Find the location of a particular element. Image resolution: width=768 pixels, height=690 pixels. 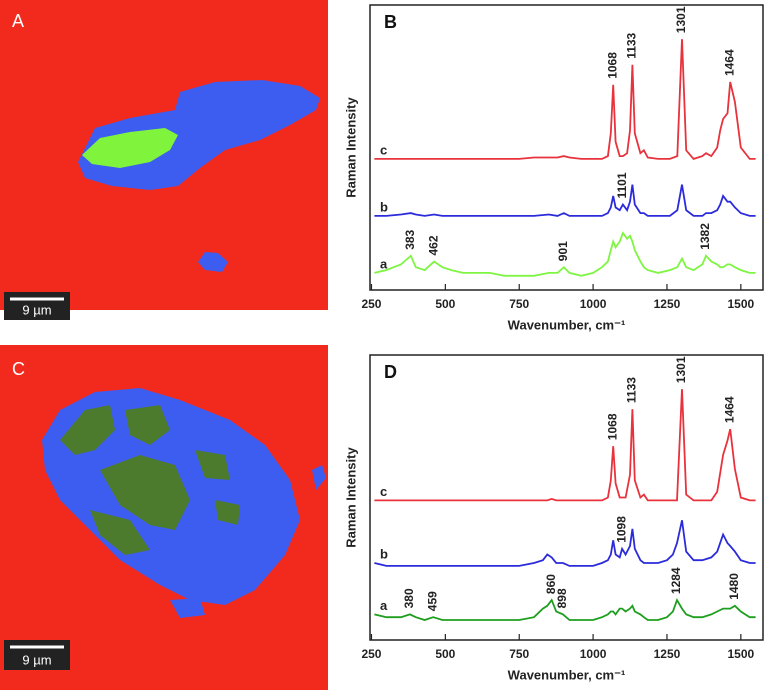

peak-label: 1480 is located at coordinates (734, 586).